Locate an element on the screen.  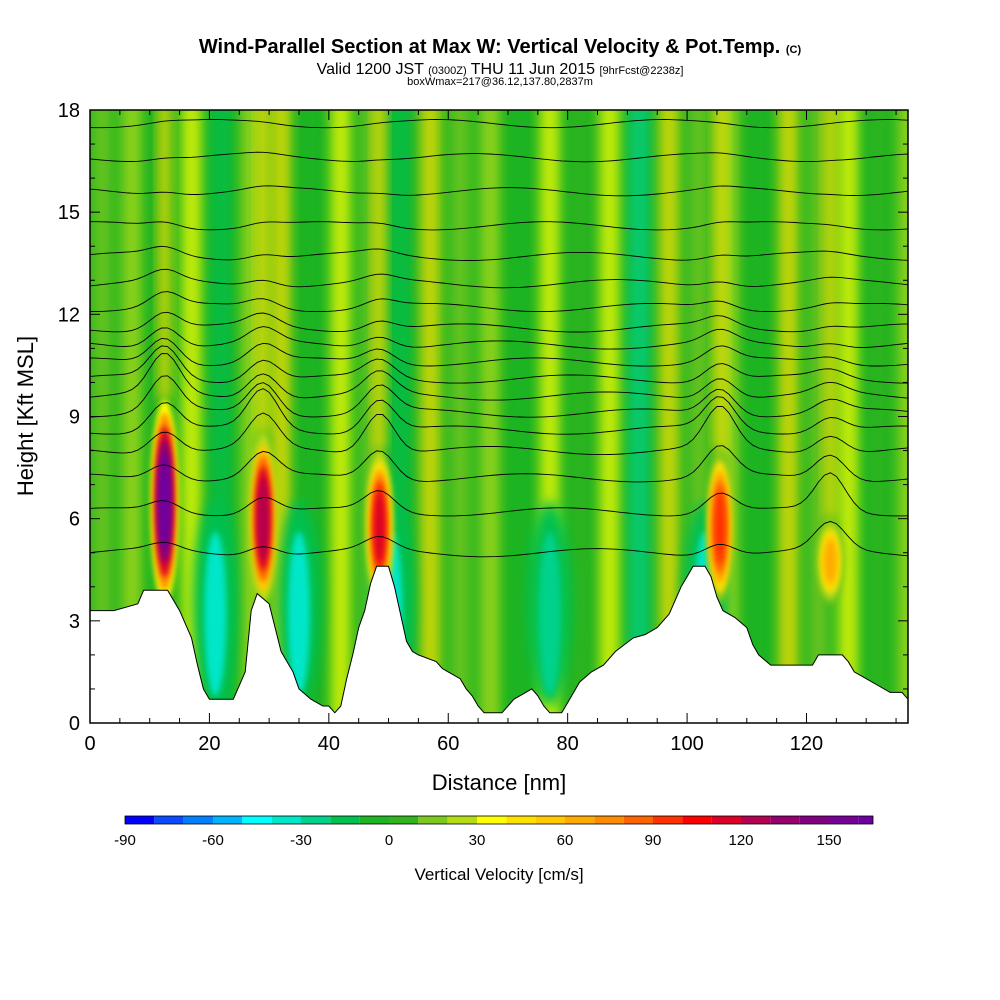
x-tick-label: 120 is located at coordinates (806, 744).